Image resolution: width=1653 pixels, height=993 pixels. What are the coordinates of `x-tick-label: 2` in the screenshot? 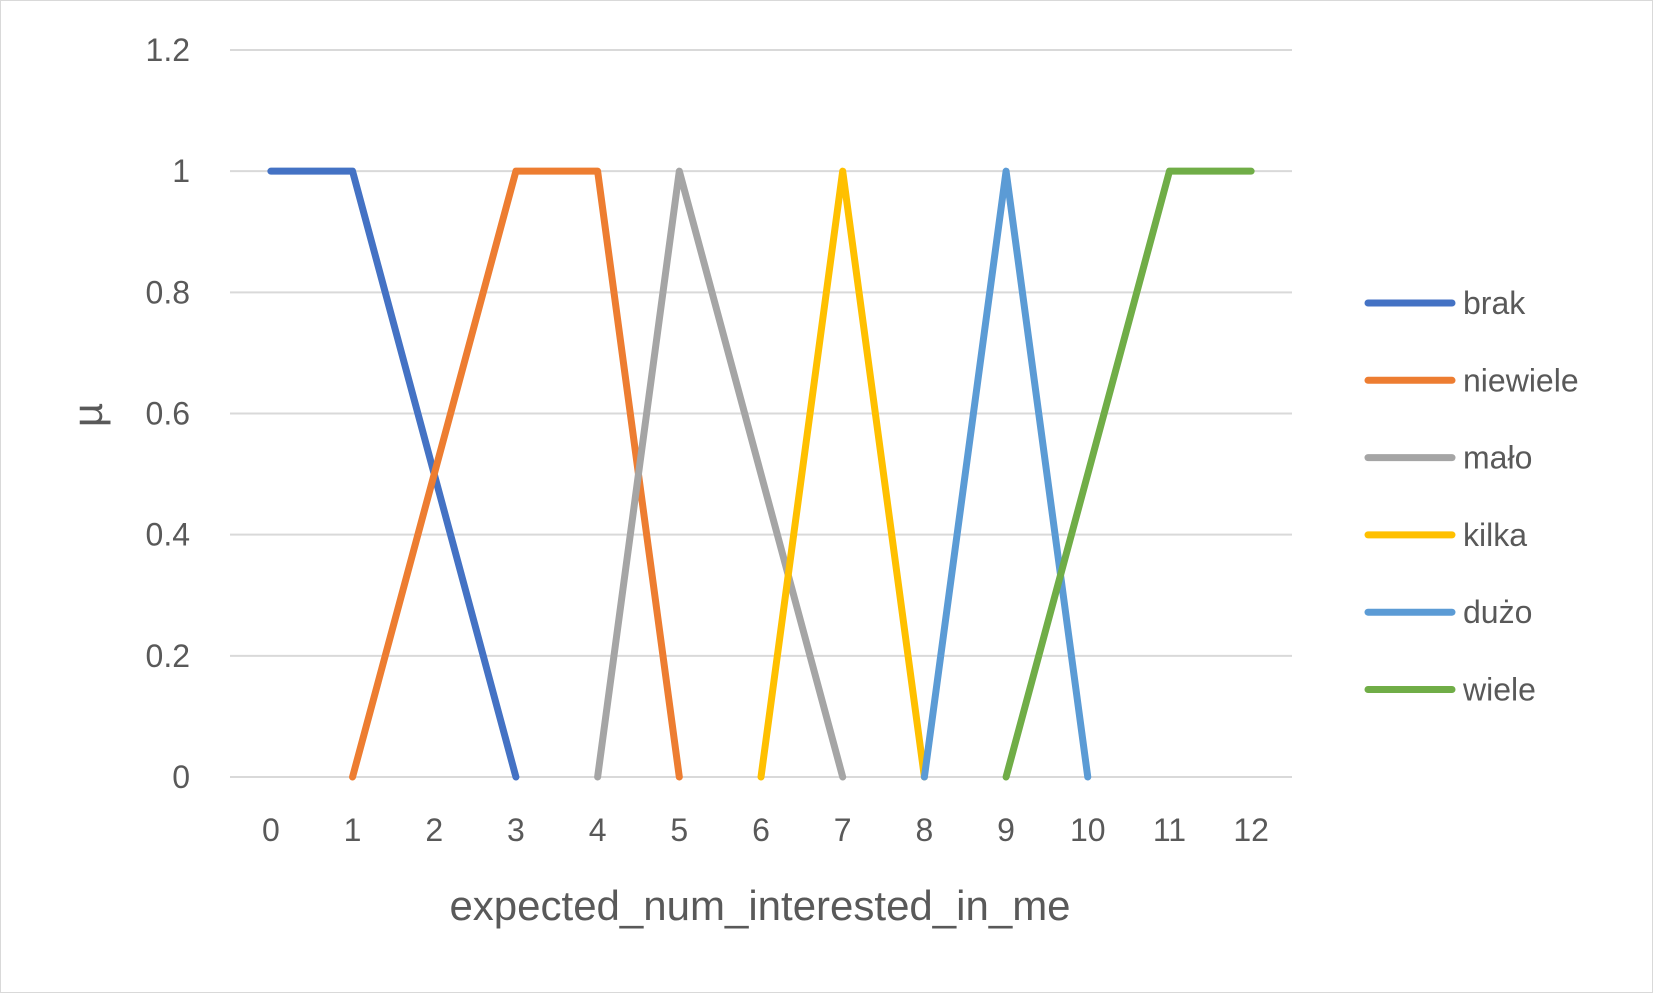 It's located at (434, 830).